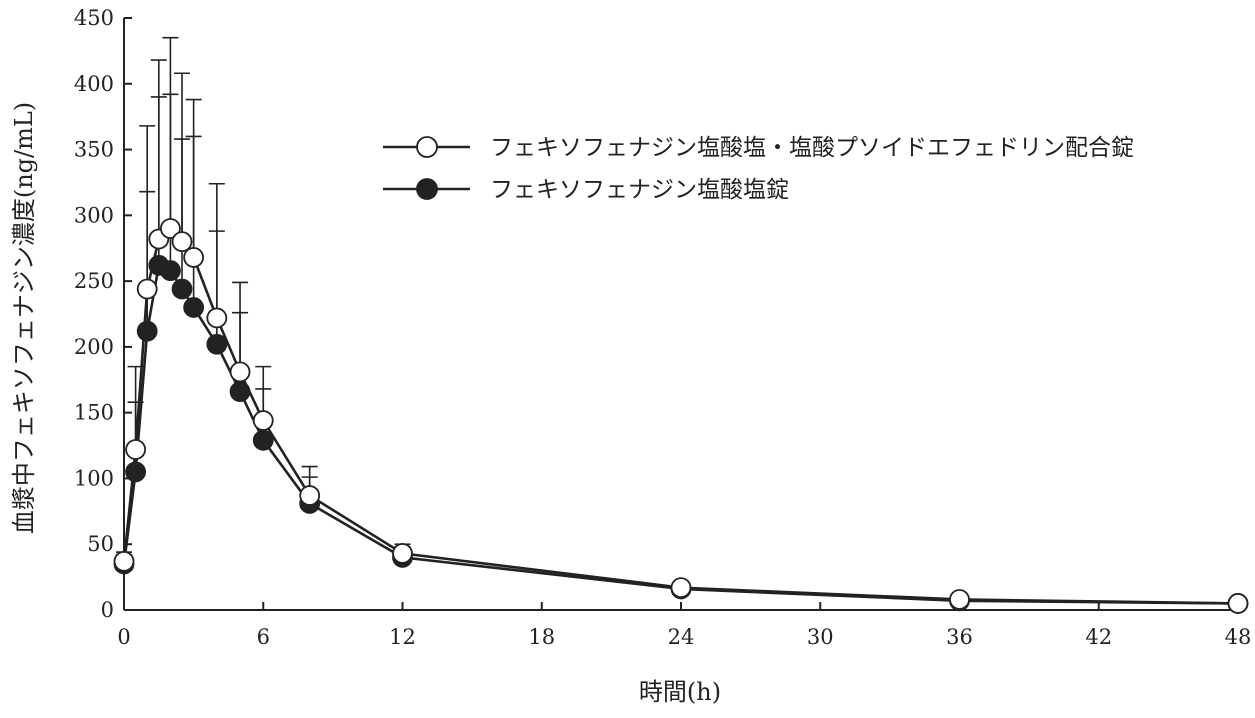  What do you see at coordinates (1098, 637) in the screenshot?
I see `x-tick-label: 42` at bounding box center [1098, 637].